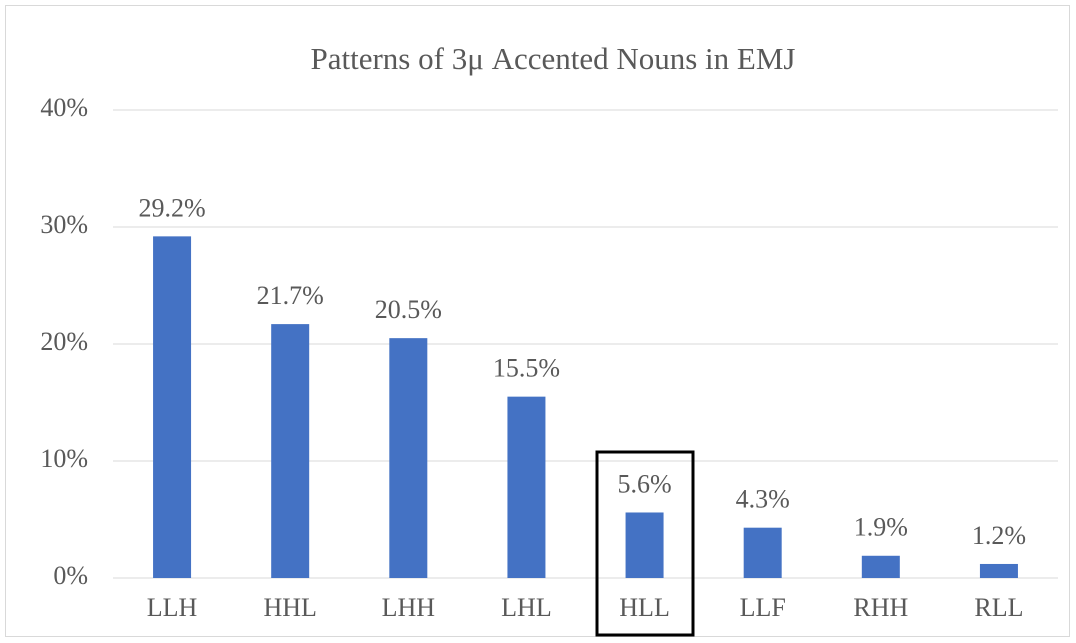  What do you see at coordinates (409, 607) in the screenshot?
I see `x-tick-label: LHH` at bounding box center [409, 607].